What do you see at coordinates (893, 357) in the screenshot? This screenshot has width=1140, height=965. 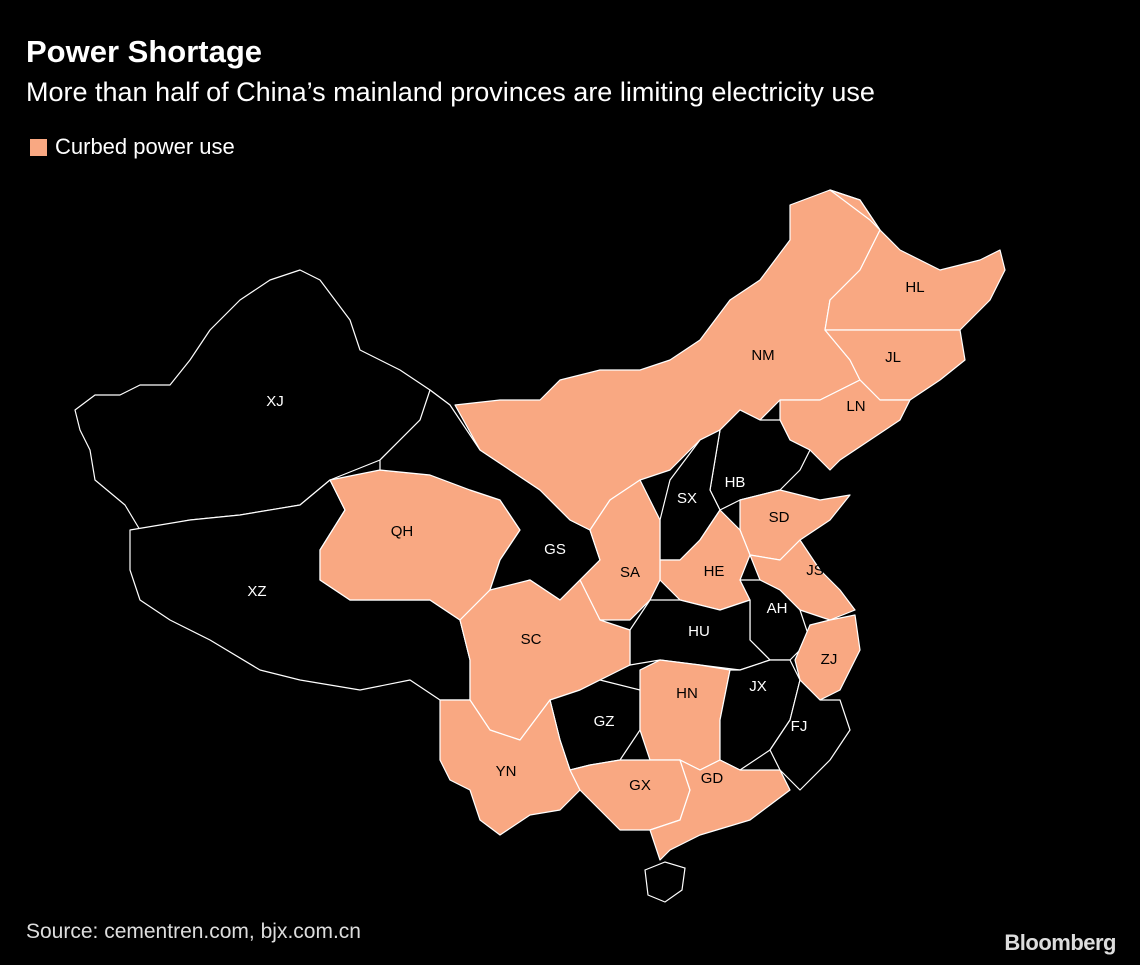 I see `province-label: JL` at bounding box center [893, 357].